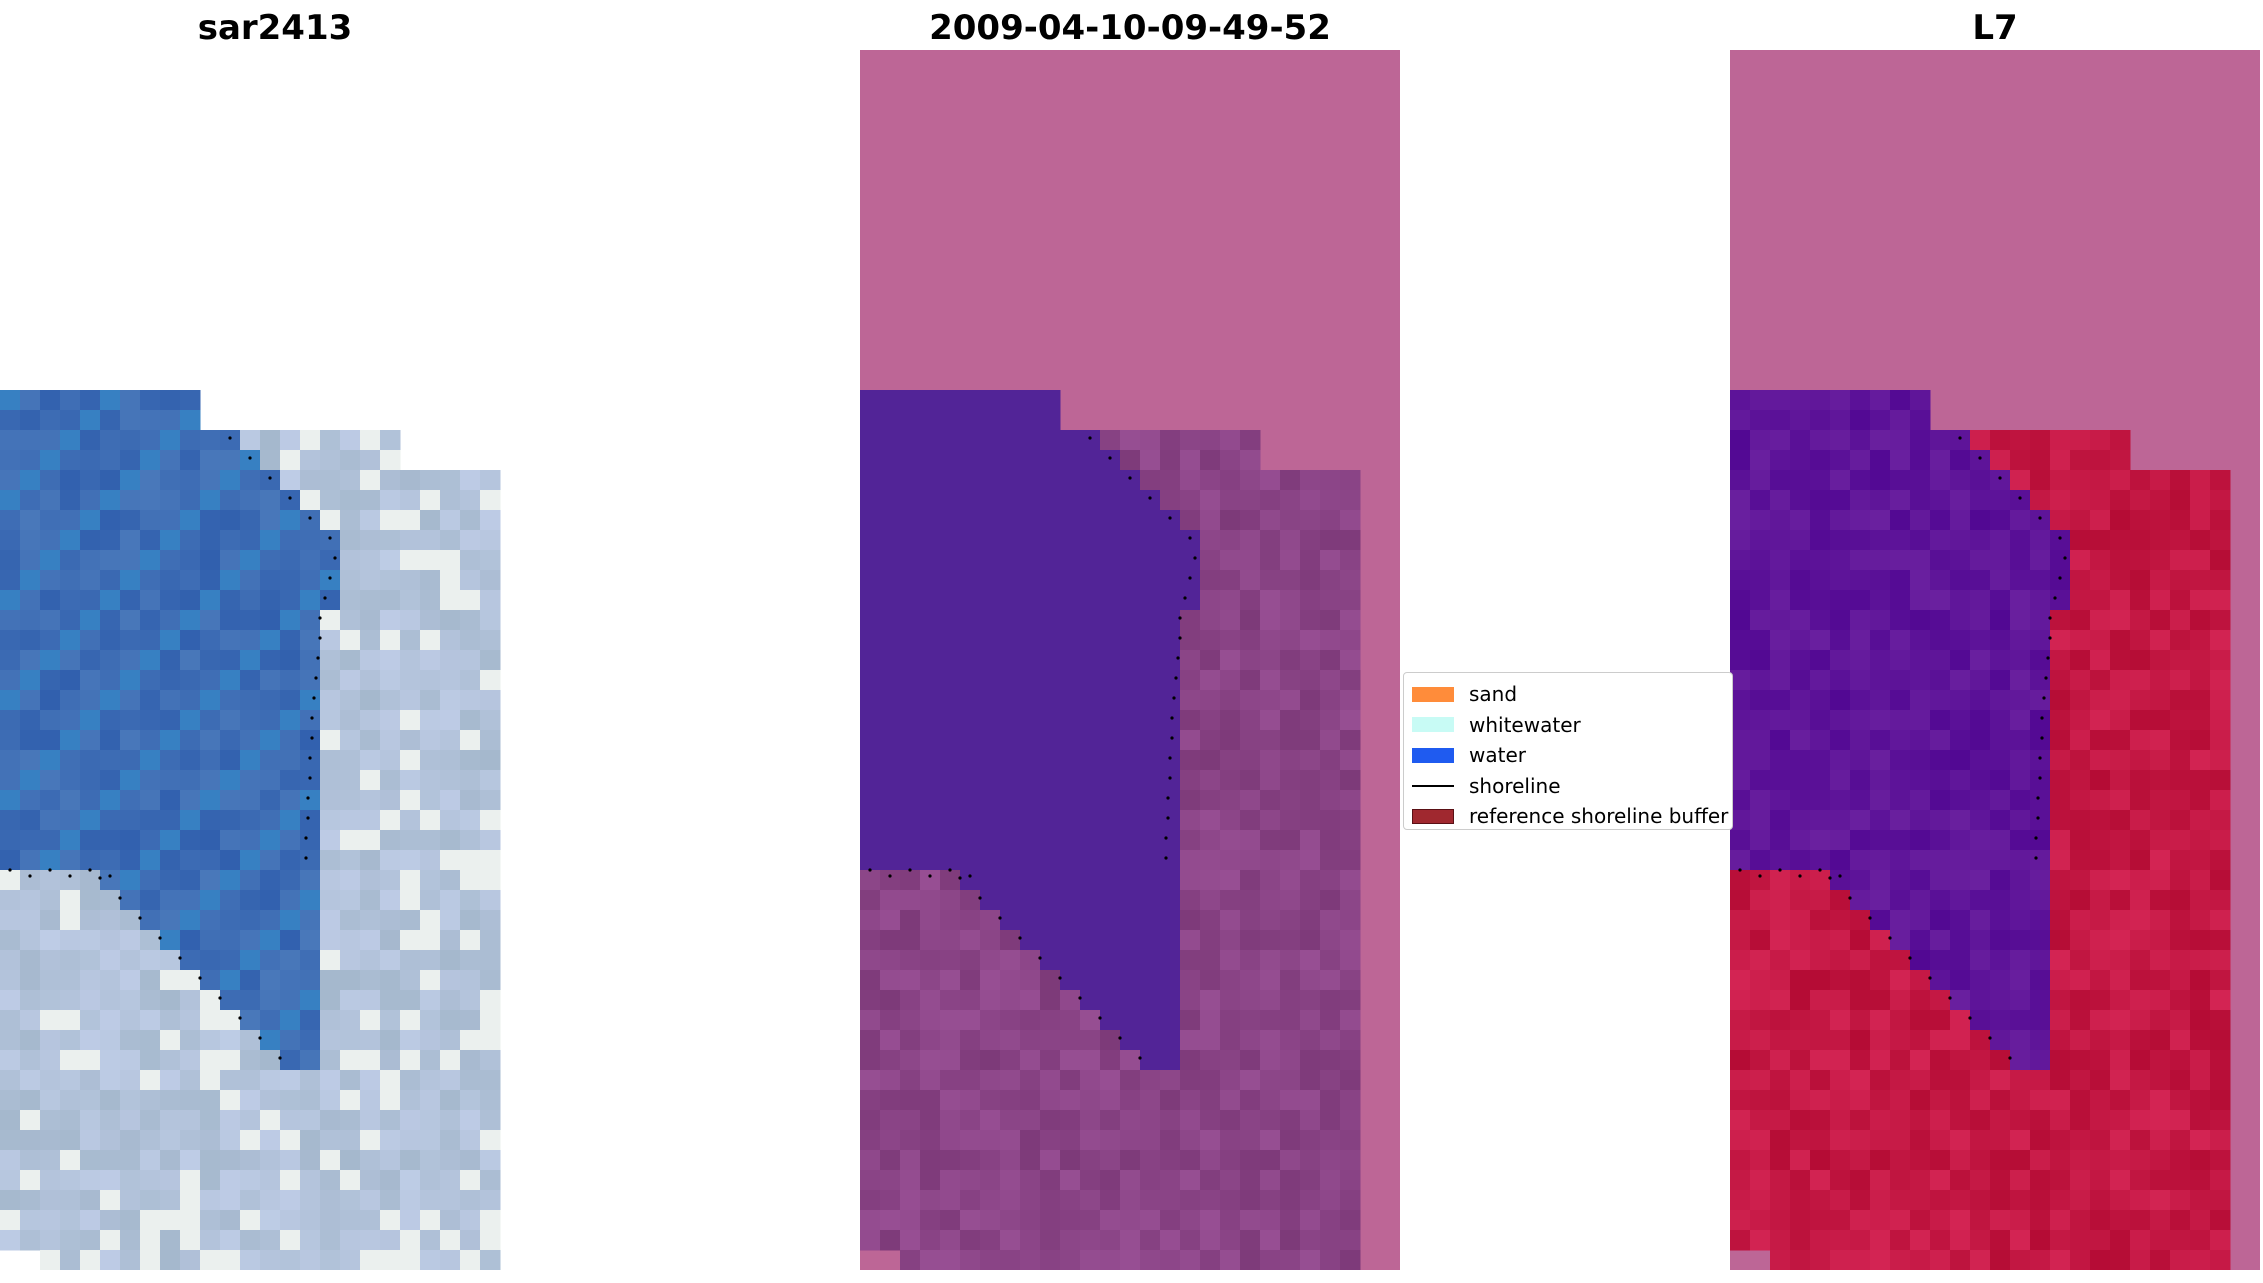  I want to click on shoreline-line-swatch, so click(1433, 785).